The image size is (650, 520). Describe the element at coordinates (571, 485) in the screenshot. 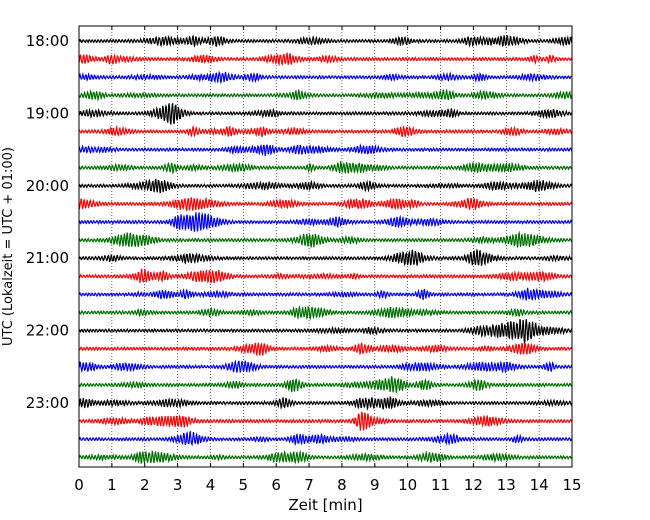

I see `x-tick-label: 15` at that location.